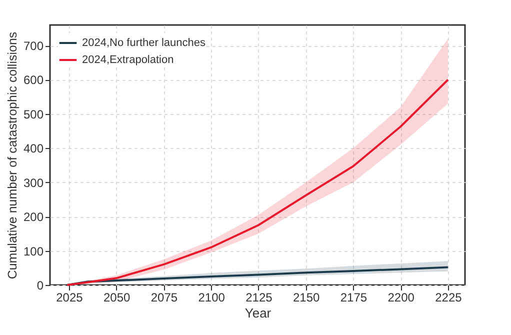 Image resolution: width=511 pixels, height=335 pixels. What do you see at coordinates (33, 183) in the screenshot?
I see `y-tick-label: 300` at bounding box center [33, 183].